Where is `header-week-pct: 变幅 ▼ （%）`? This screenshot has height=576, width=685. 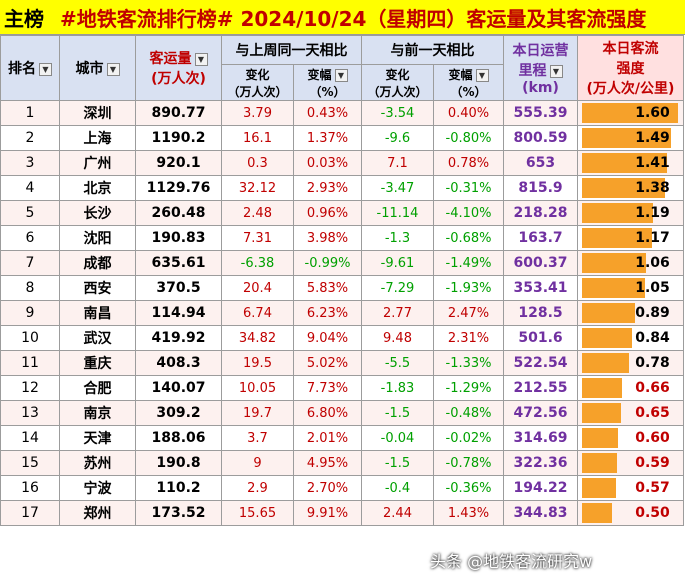
header-week-pct: 变幅 ▼ （%） is located at coordinates (327, 82).